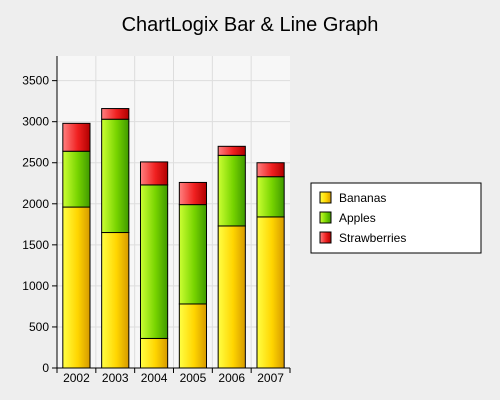  What do you see at coordinates (154, 378) in the screenshot?
I see `x-tick-label: 2004` at bounding box center [154, 378].